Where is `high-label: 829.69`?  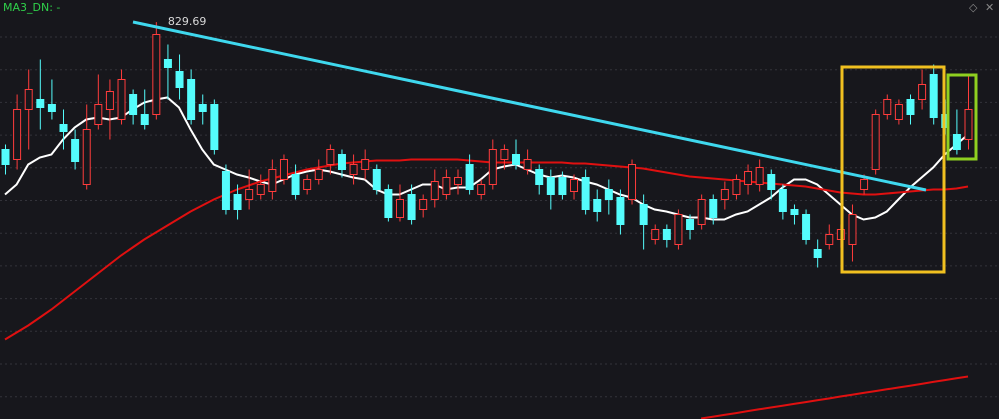 high-label: 829.69 is located at coordinates (187, 21).